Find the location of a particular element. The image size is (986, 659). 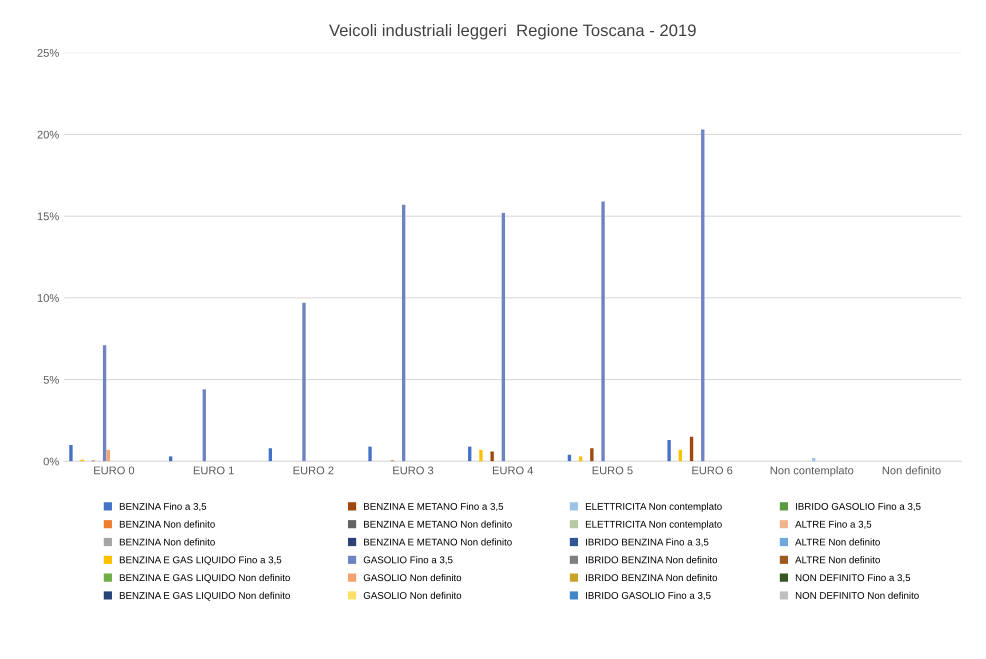

legend-label: BENZINA Fino a 3,5 is located at coordinates (163, 507).